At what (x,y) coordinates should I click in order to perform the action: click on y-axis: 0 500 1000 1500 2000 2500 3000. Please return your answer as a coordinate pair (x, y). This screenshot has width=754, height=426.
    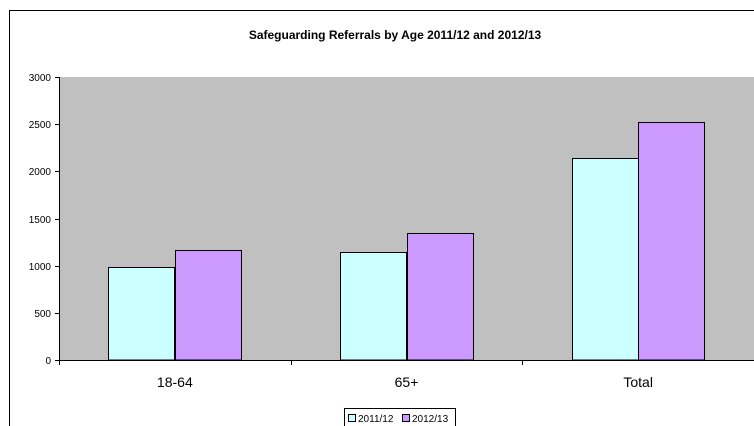
    Looking at the image, I should click on (44, 220).